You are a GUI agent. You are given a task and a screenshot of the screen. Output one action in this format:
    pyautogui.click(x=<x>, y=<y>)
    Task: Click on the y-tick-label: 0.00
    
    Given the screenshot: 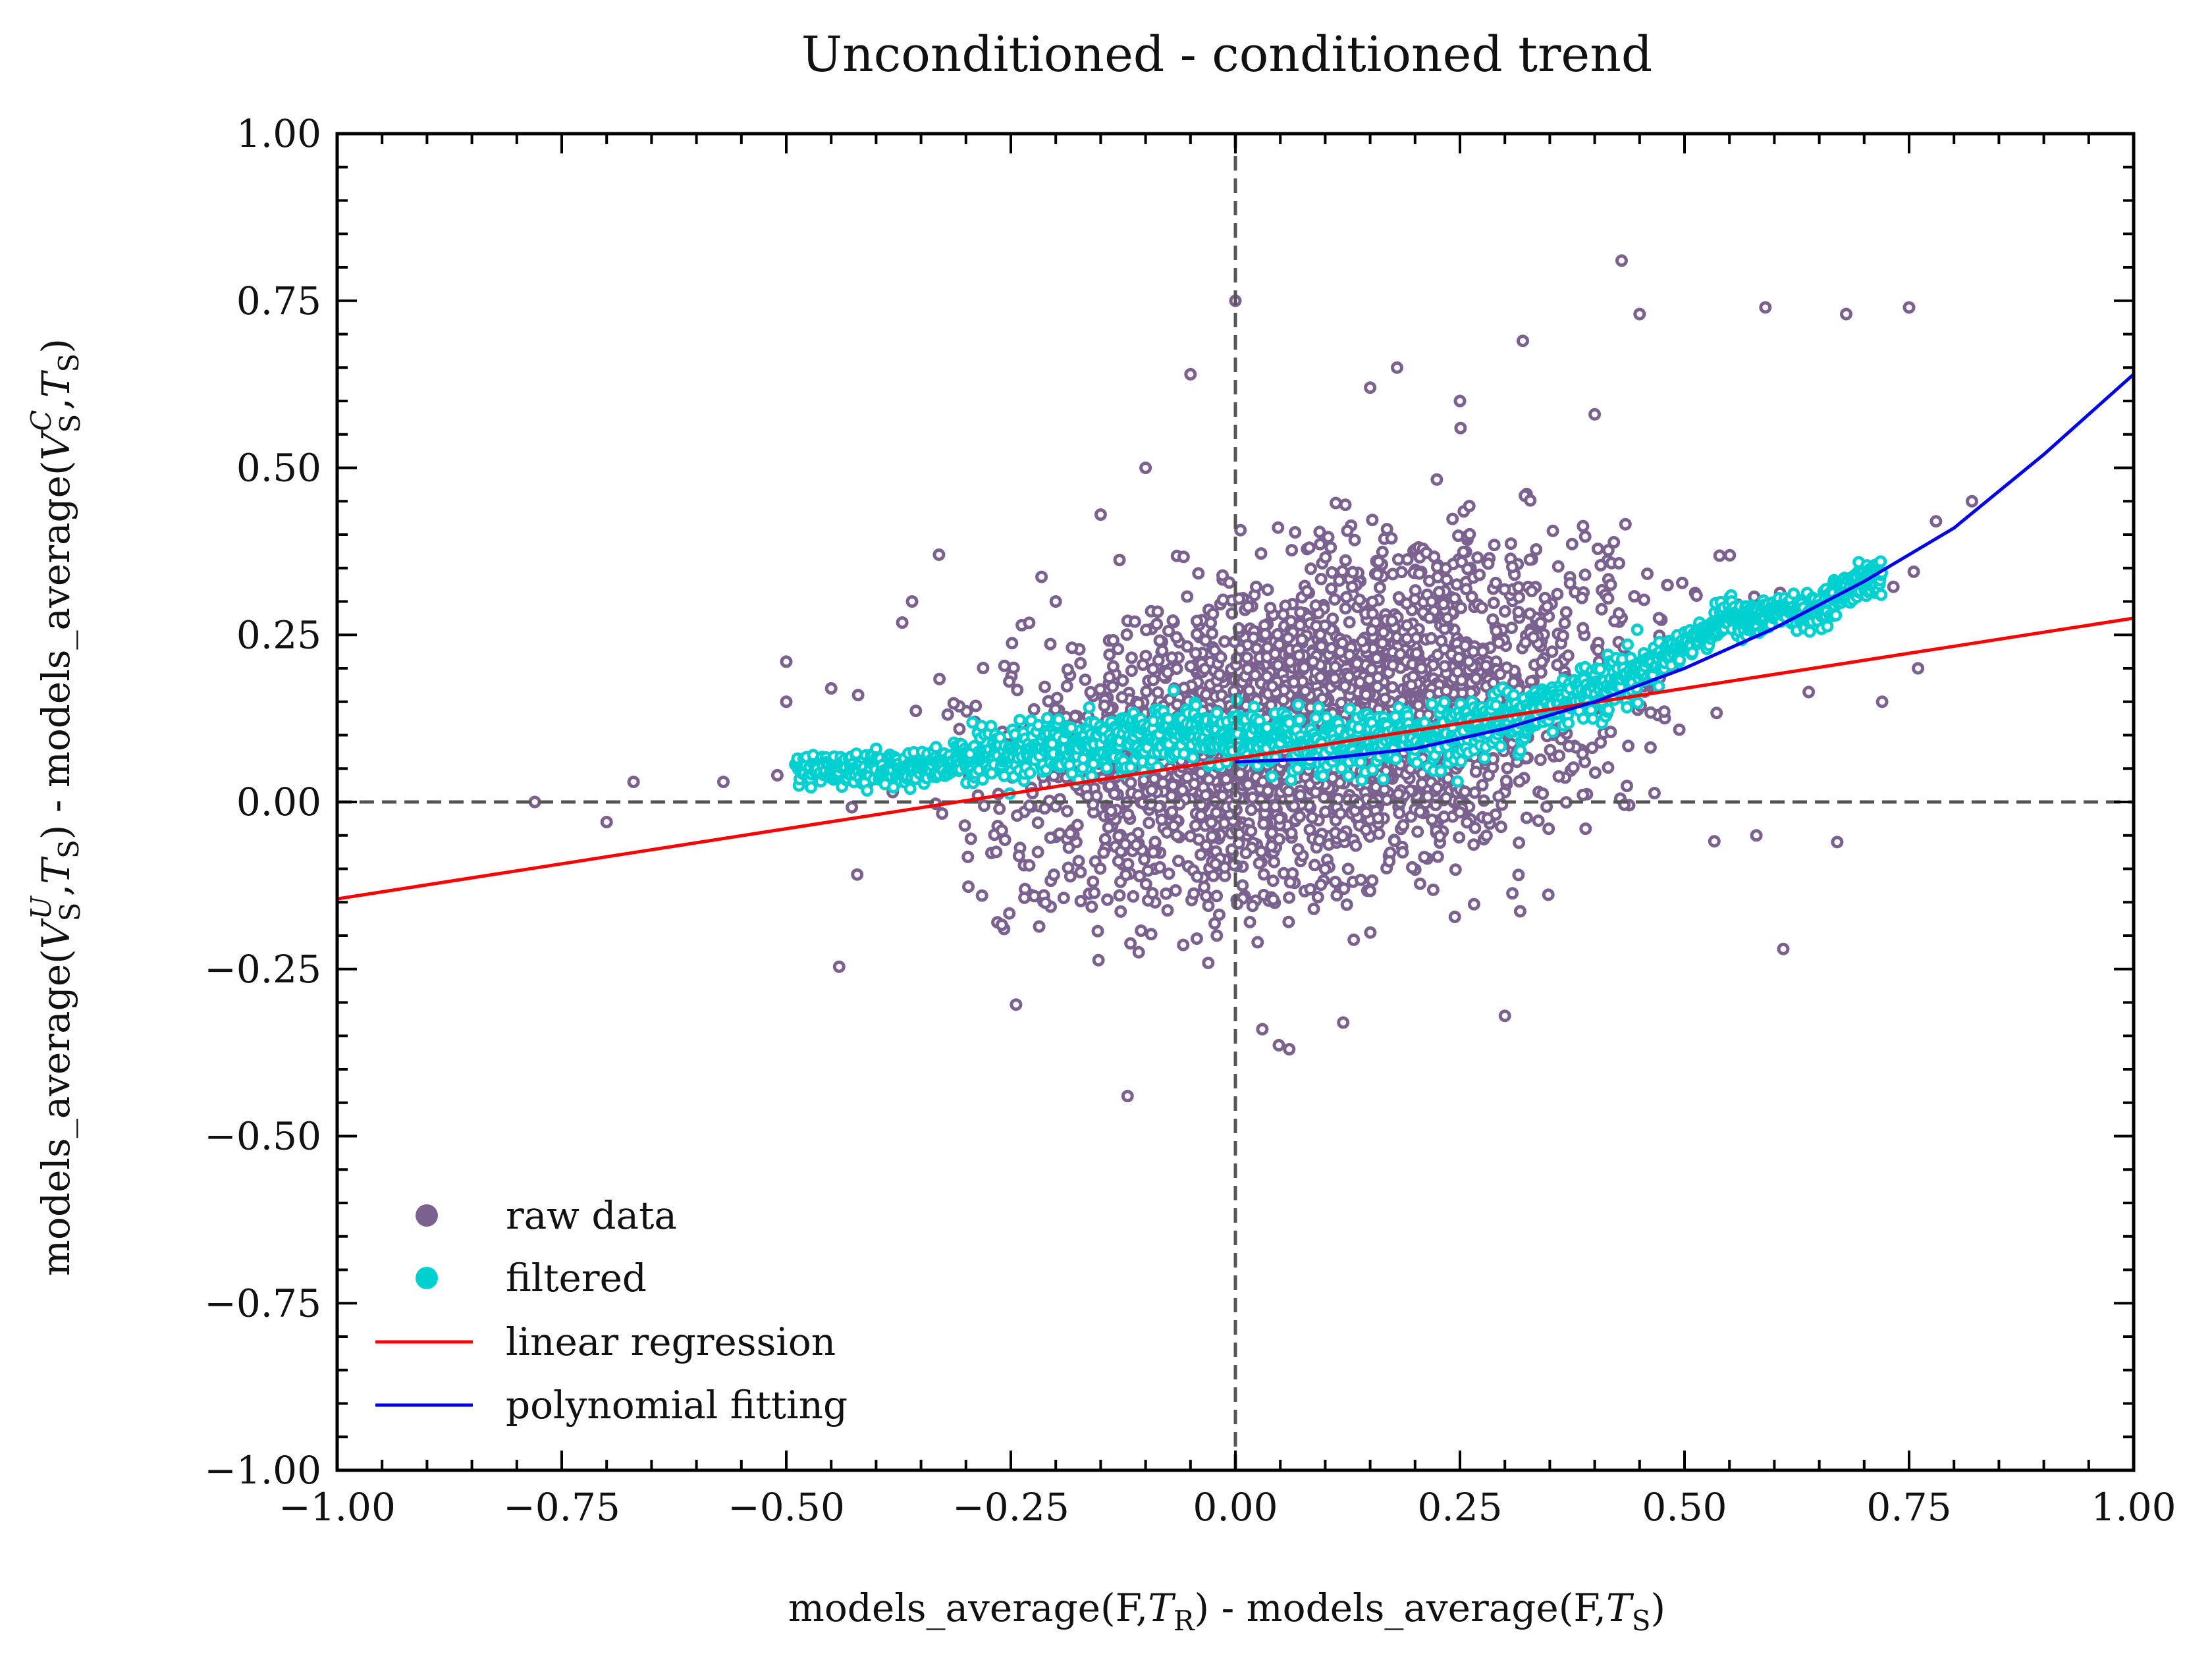 What is the action you would take?
    pyautogui.click(x=278, y=802)
    